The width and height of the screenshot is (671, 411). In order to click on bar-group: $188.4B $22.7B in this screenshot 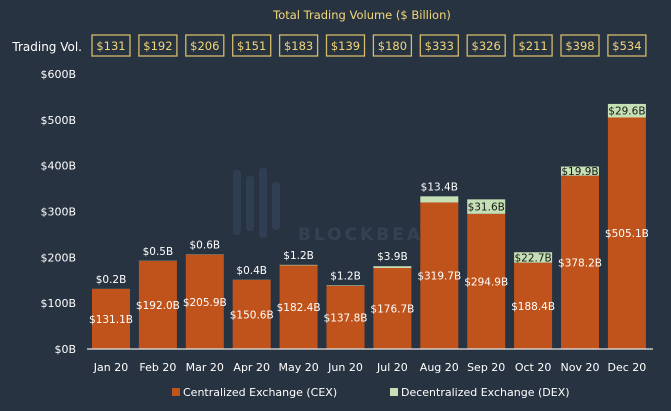, I will do `click(533, 300)`.